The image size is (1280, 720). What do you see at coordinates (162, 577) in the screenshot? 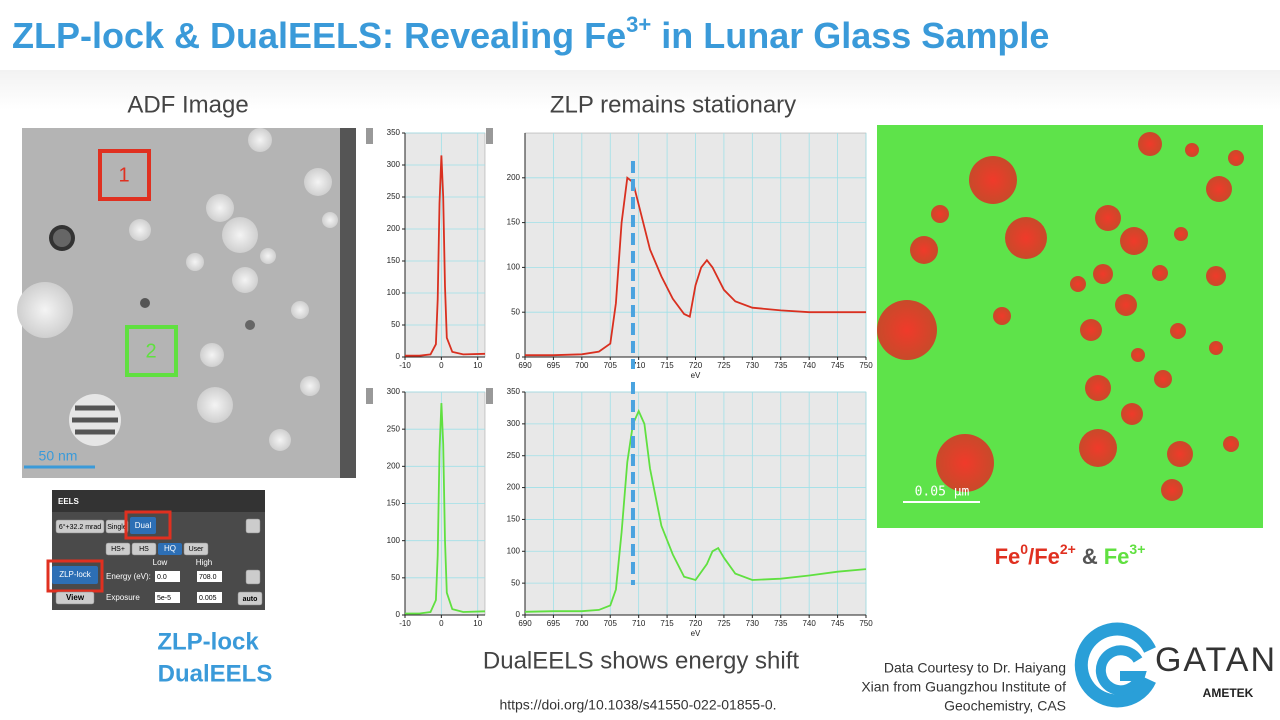
I see `field-value: 0.0` at bounding box center [162, 577].